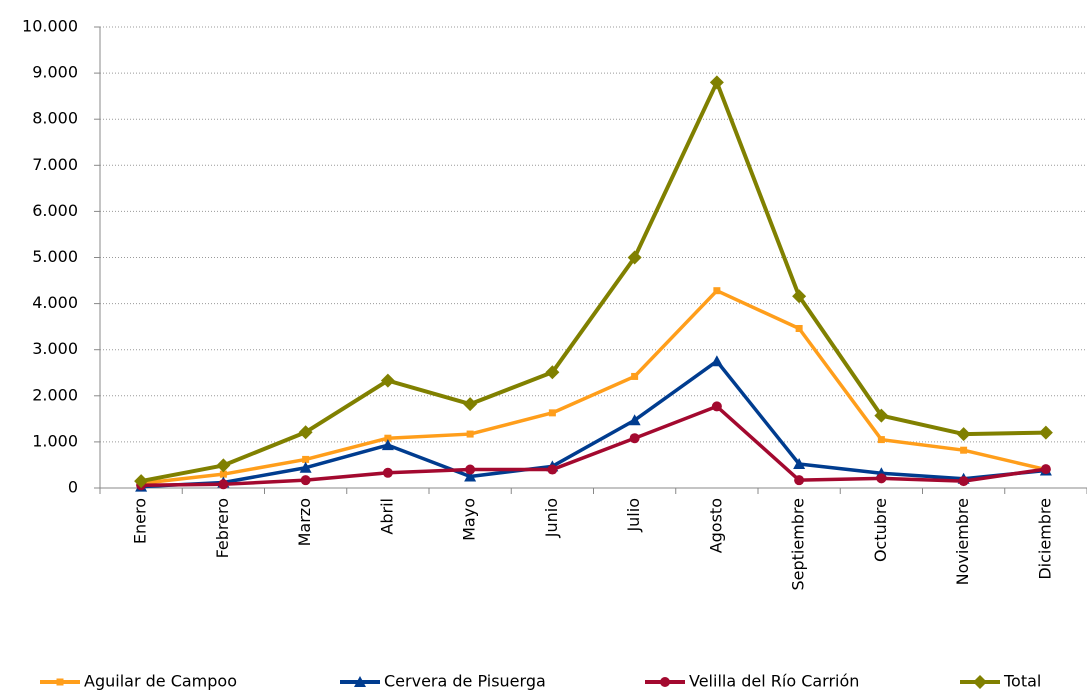  What do you see at coordinates (465, 681) in the screenshot?
I see `legend-label: Cervera de Pisuerga` at bounding box center [465, 681].